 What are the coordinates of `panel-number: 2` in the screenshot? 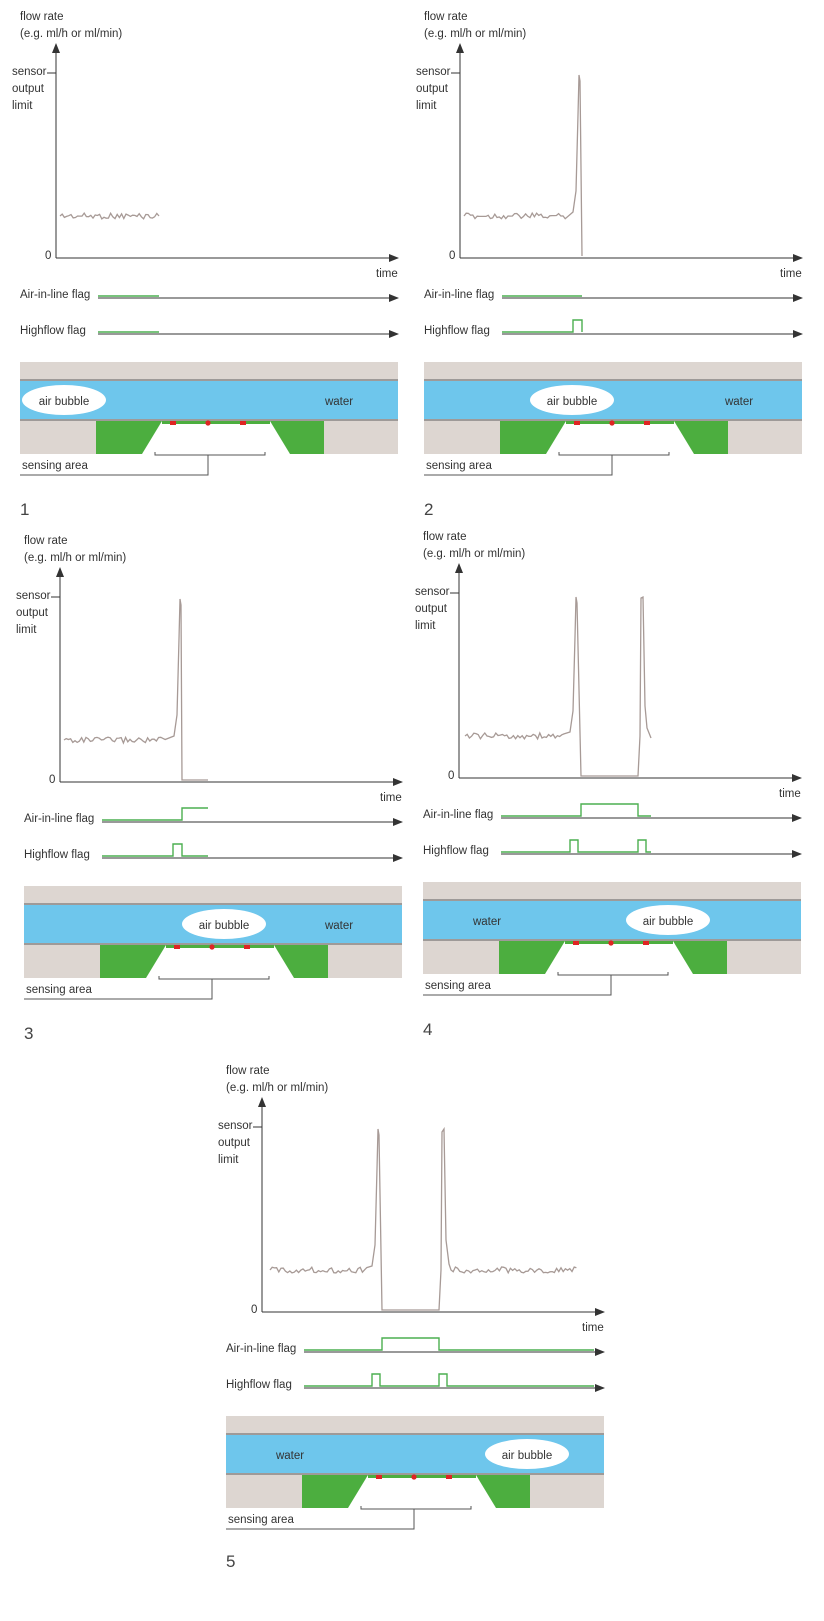 It's located at (428, 509).